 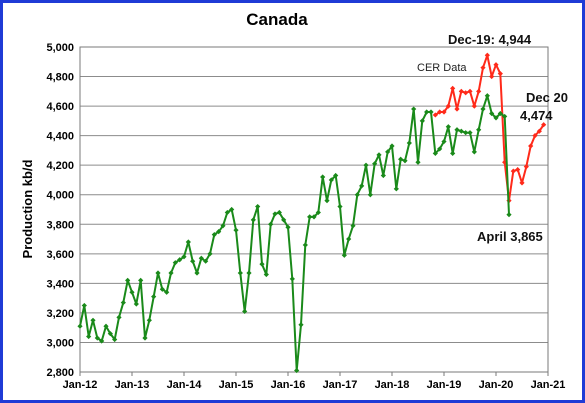 I want to click on y-tick-label: 4,000, so click(x=60, y=196).